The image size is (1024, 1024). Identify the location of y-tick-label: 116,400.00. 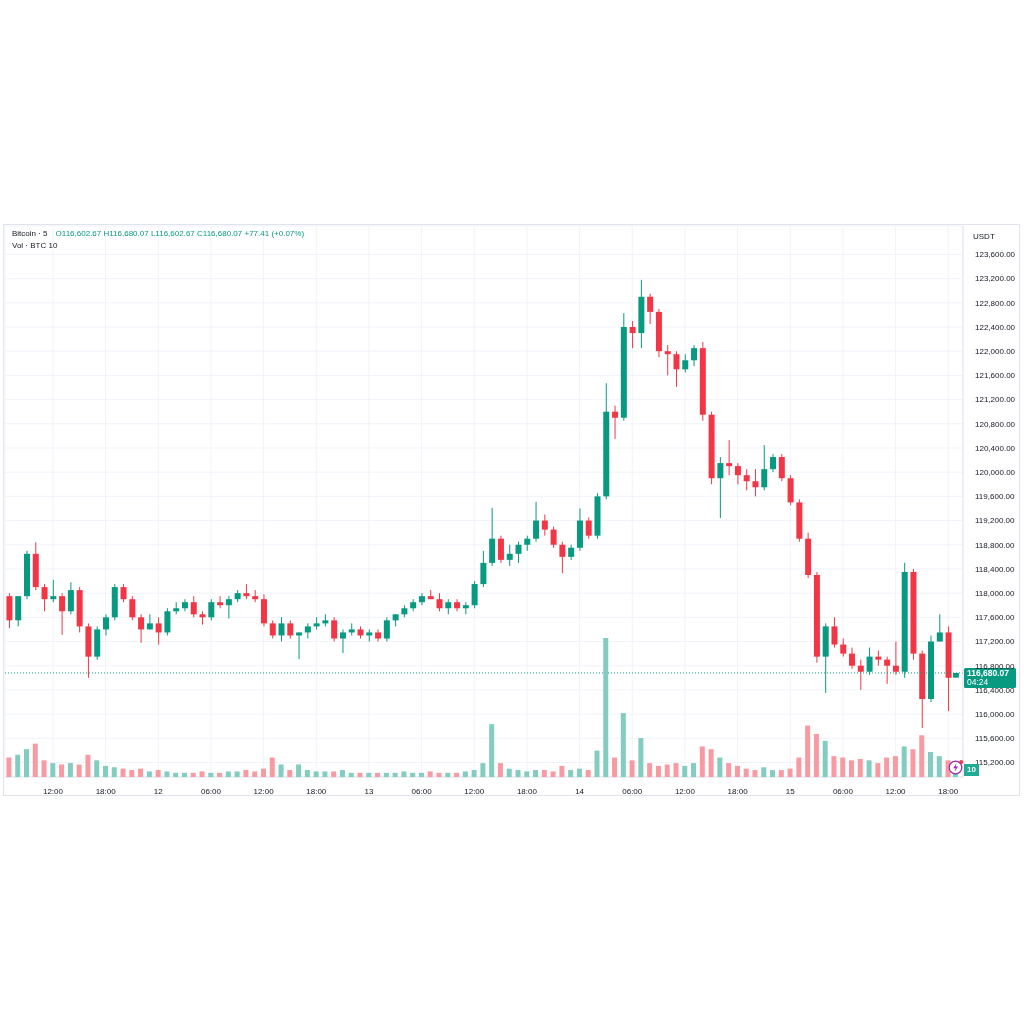
(995, 690).